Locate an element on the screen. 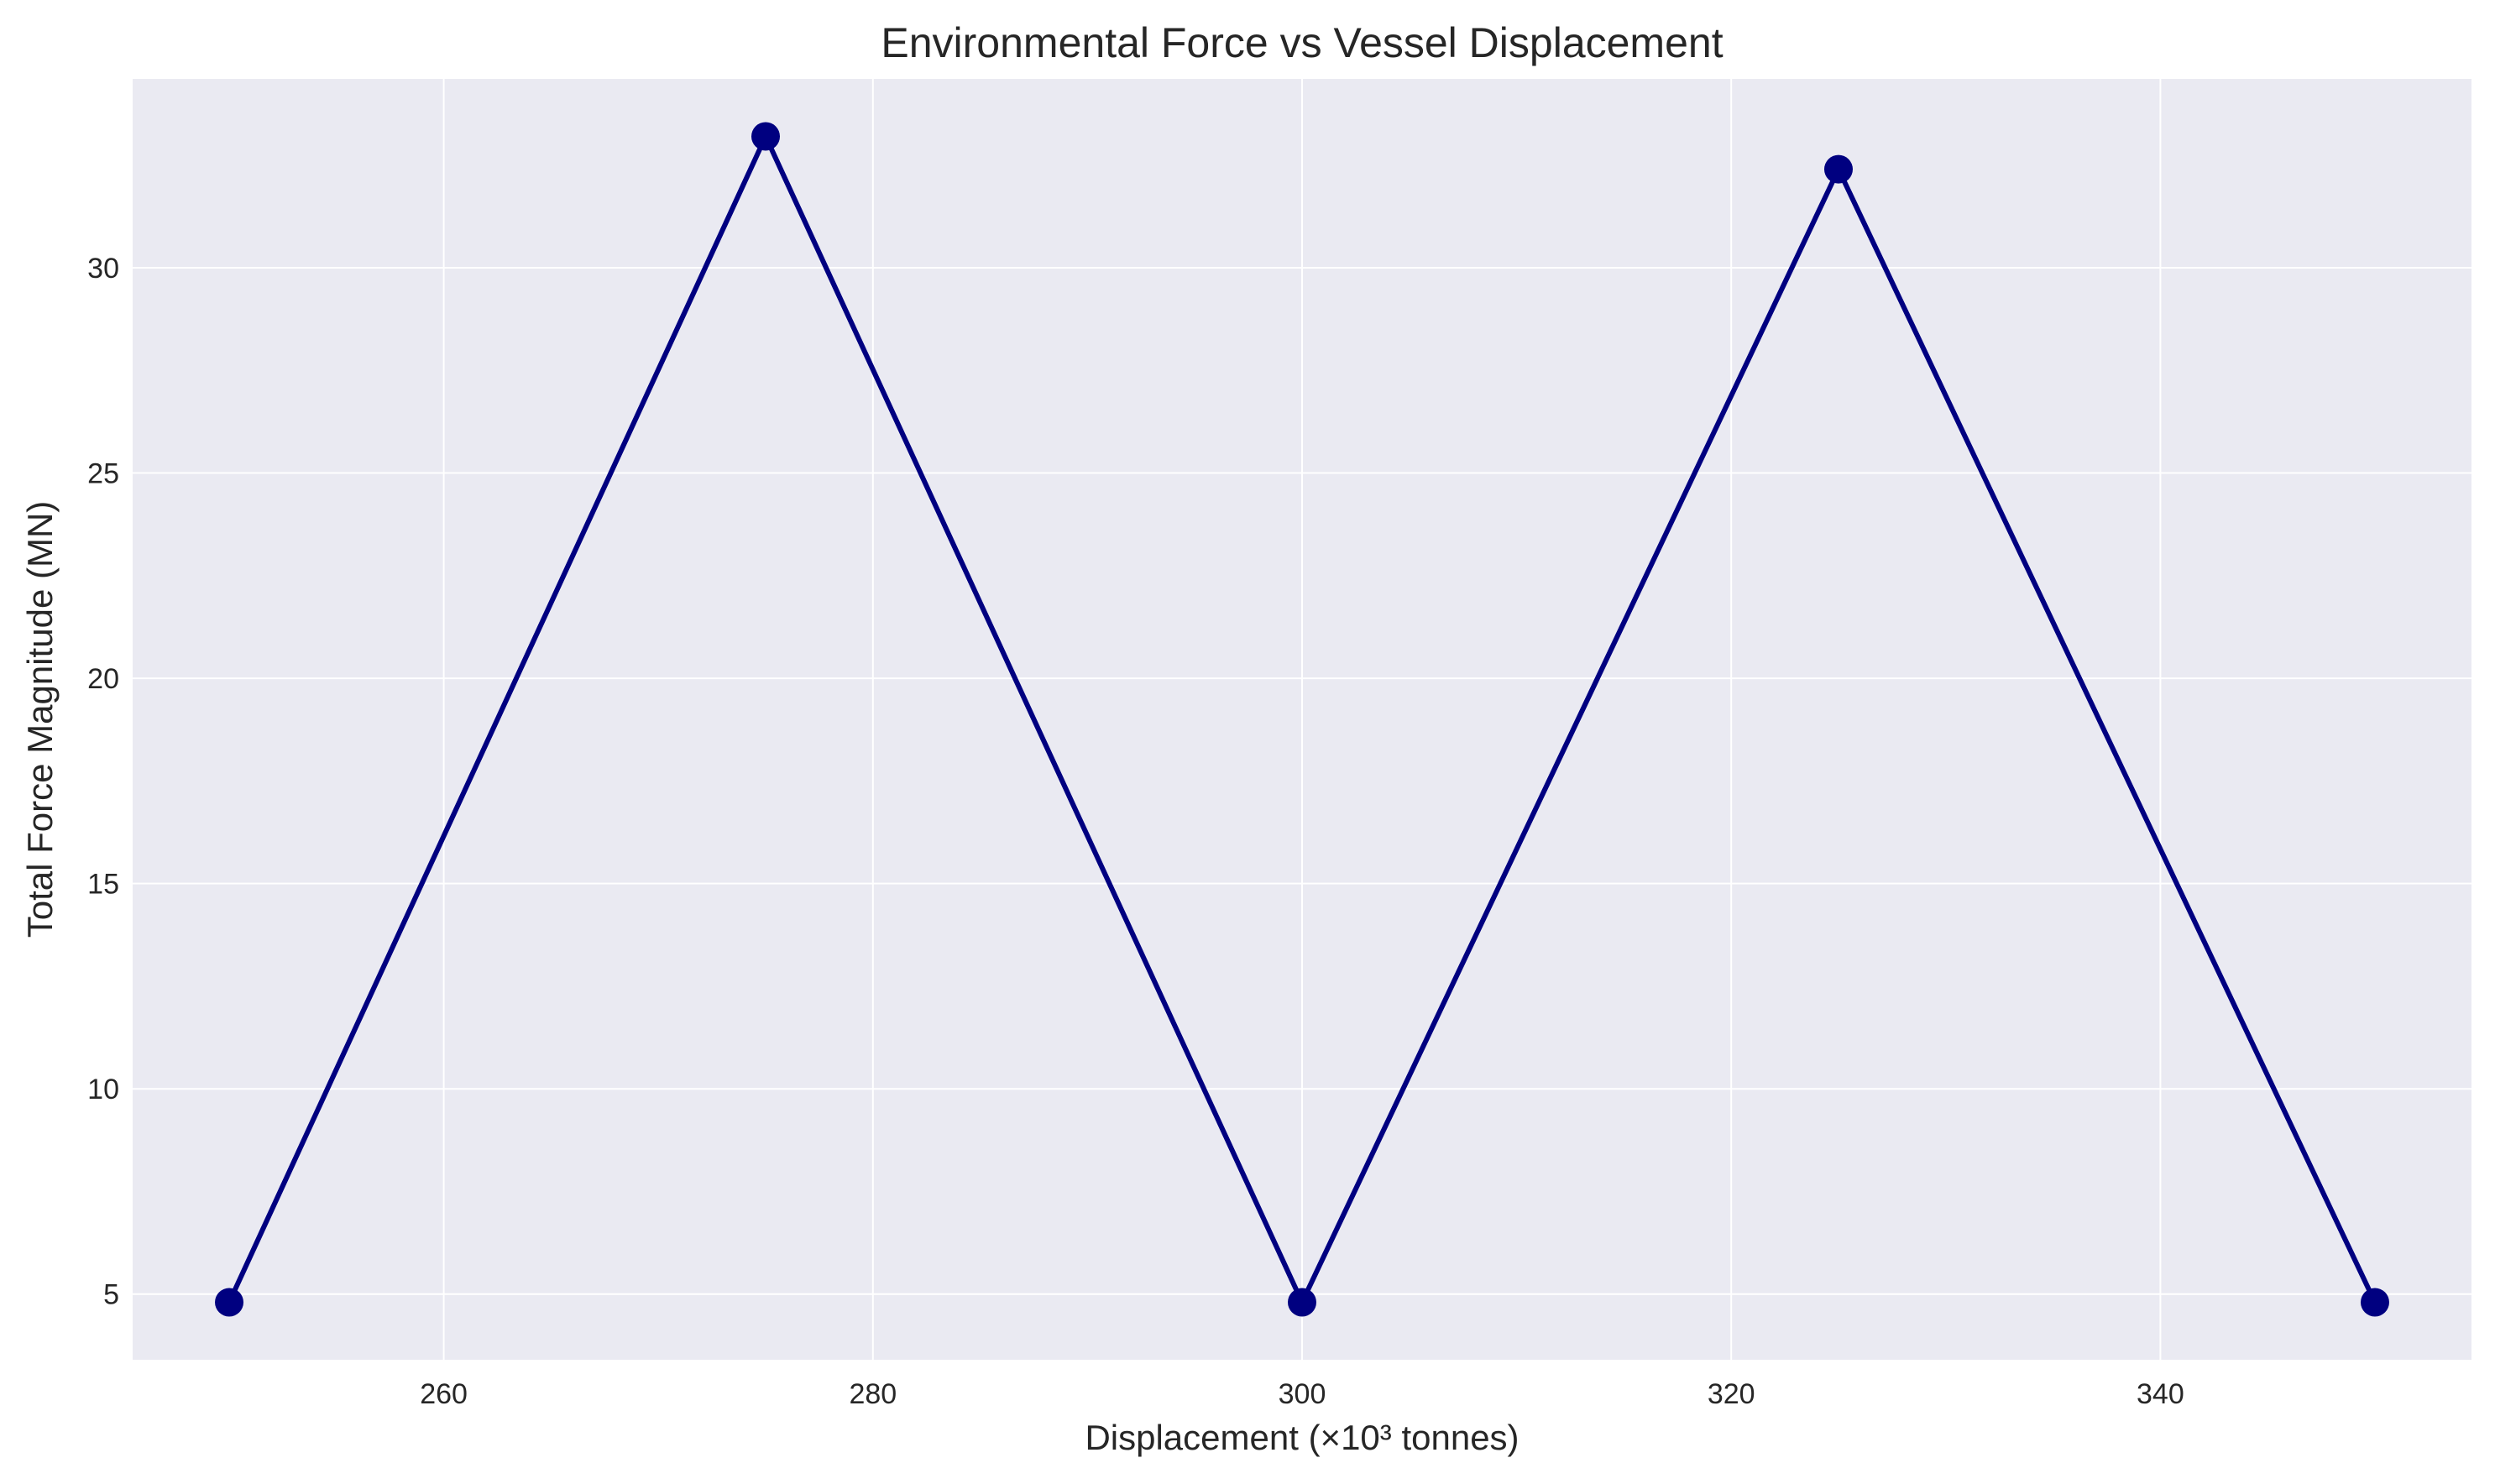 The width and height of the screenshot is (2495, 1484). y-tick-label: 20 is located at coordinates (103, 679).